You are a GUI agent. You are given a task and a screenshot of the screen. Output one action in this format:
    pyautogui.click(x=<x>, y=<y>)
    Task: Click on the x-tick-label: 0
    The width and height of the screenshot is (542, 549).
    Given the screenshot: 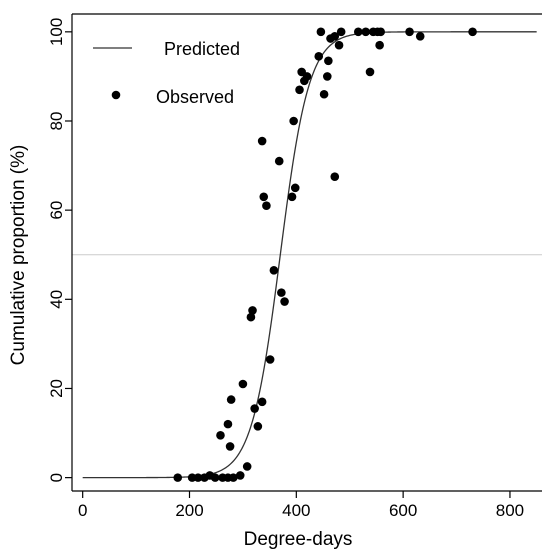 What is the action you would take?
    pyautogui.click(x=82, y=510)
    